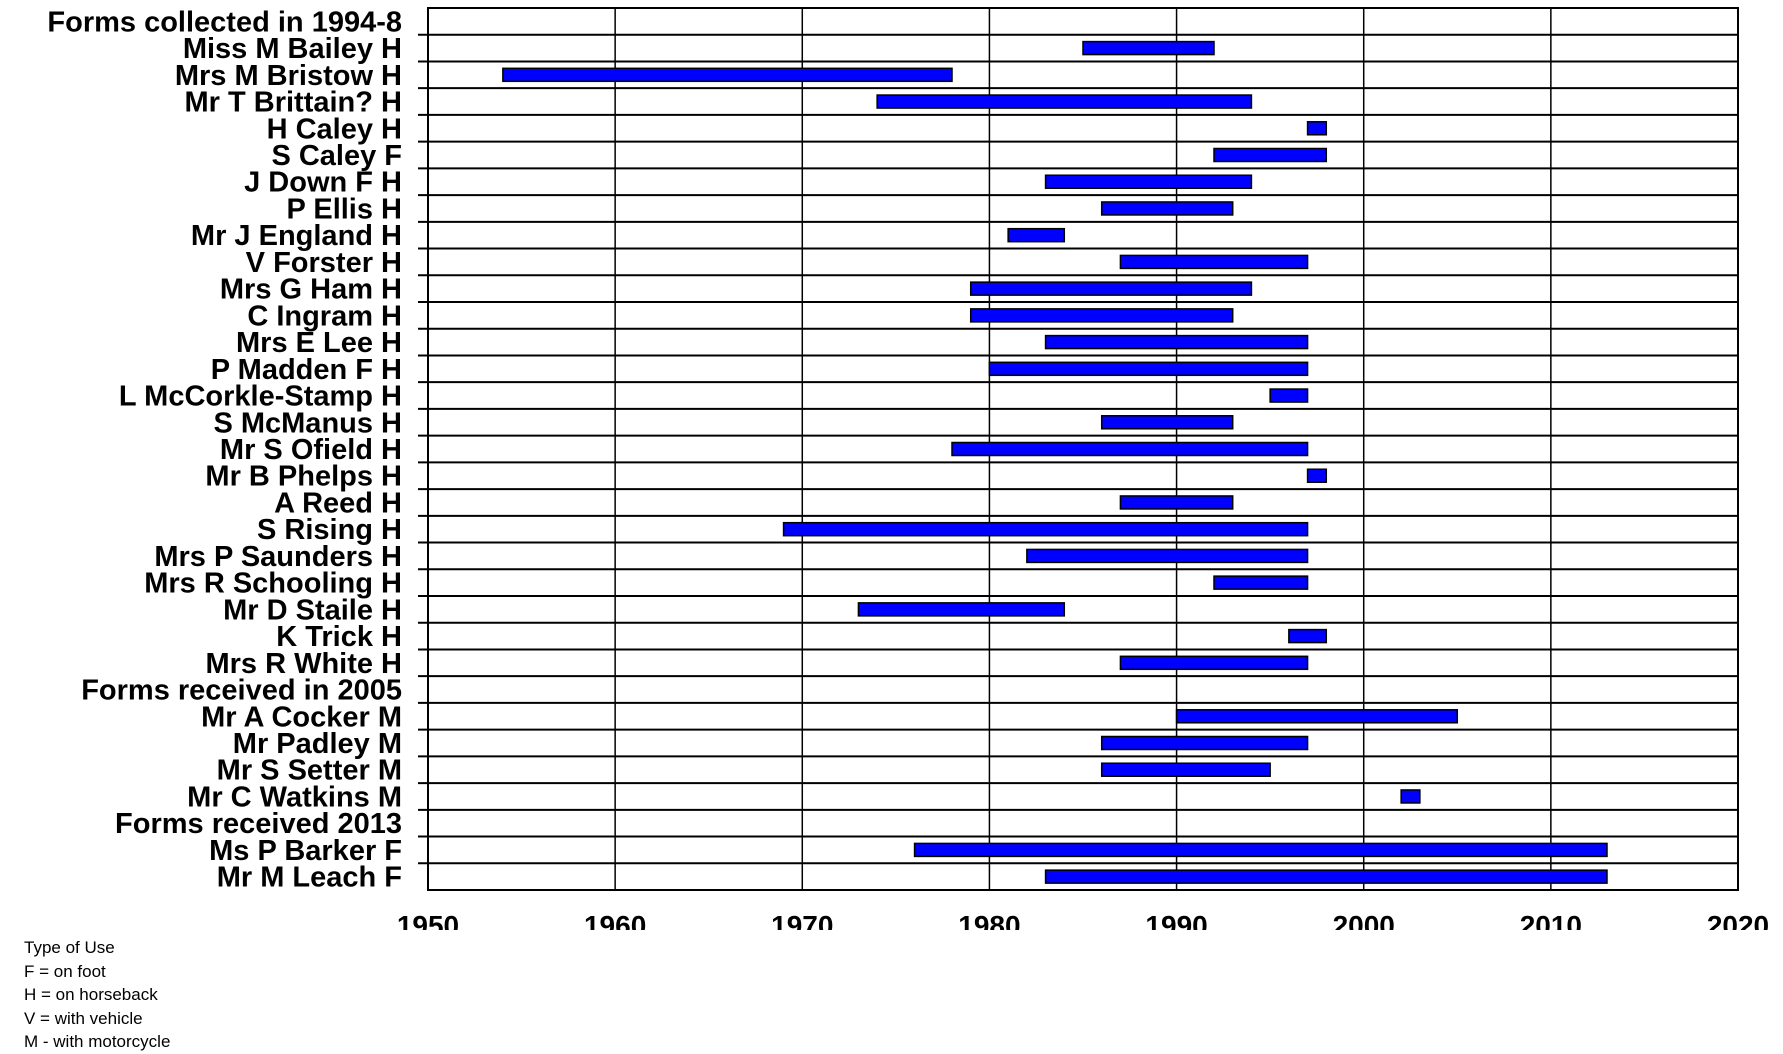 Image resolution: width=1783 pixels, height=1054 pixels. Describe the element at coordinates (296, 236) in the screenshot. I see `row-label: Mr J England H` at that location.